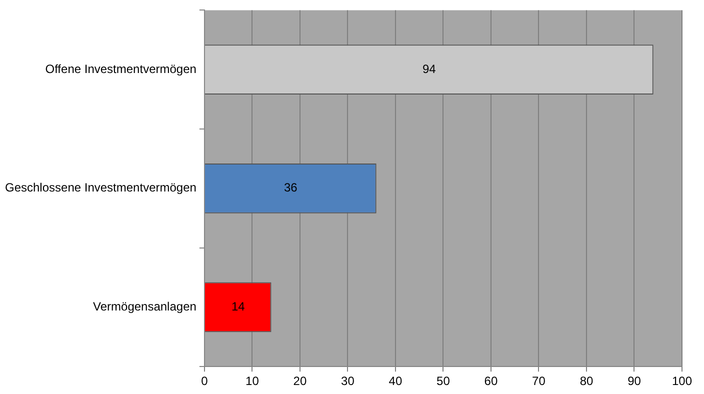 The width and height of the screenshot is (704, 394). What do you see at coordinates (443, 381) in the screenshot?
I see `x-tick-label: 50` at bounding box center [443, 381].